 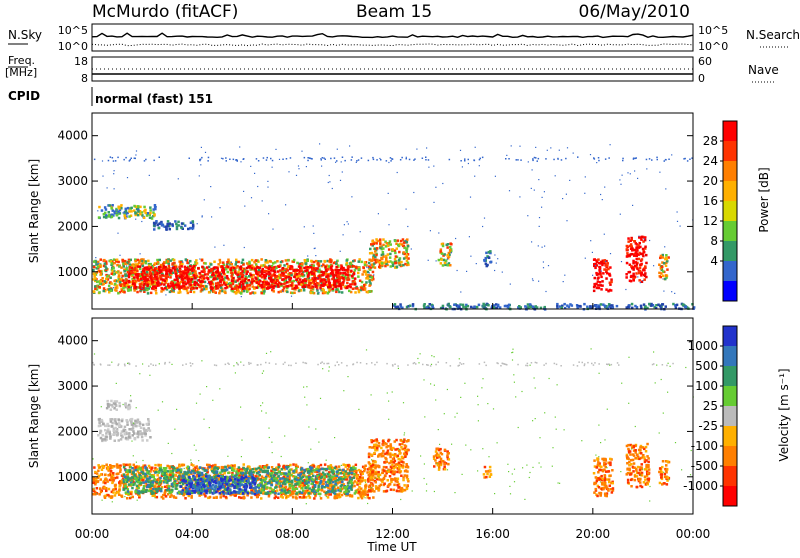 I want to click on colorbar-tick-label: 4, so click(x=714, y=261).